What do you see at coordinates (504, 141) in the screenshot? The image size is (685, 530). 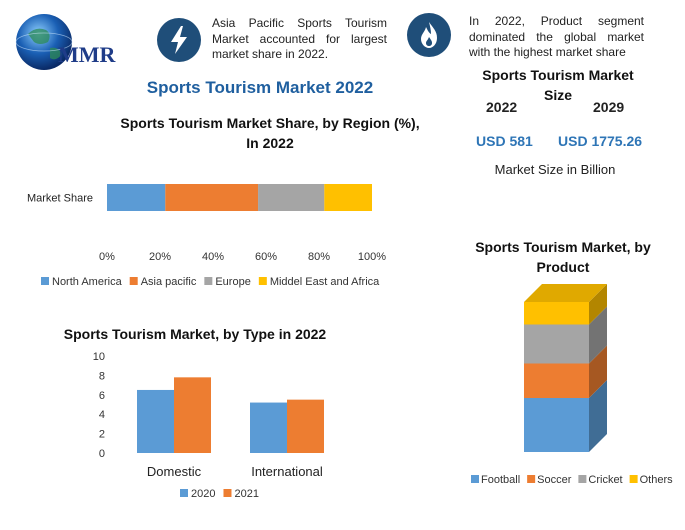 I see `market-size-value-2022: USD 581` at bounding box center [504, 141].